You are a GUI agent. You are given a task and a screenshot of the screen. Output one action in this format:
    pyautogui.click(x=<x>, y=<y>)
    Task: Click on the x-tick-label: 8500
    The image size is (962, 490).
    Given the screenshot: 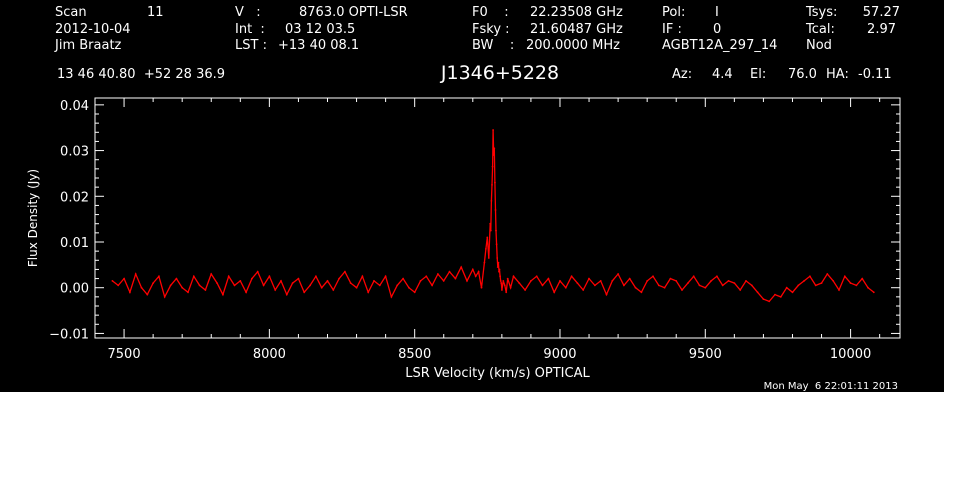 What is the action you would take?
    pyautogui.click(x=414, y=354)
    